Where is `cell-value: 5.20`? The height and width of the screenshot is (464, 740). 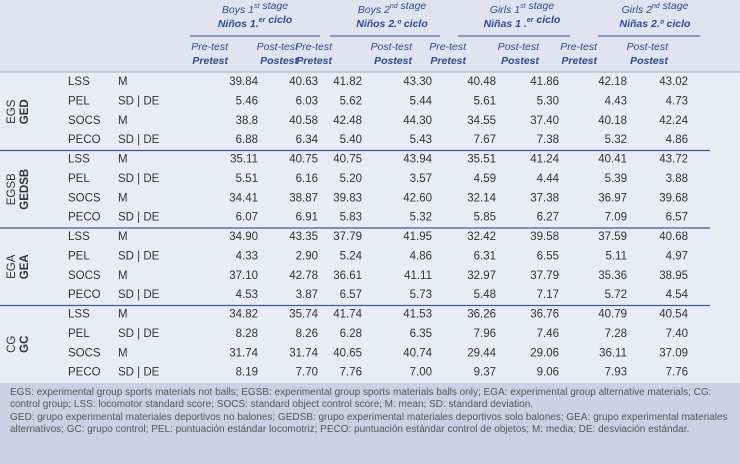 cell-value: 5.20 is located at coordinates (351, 179).